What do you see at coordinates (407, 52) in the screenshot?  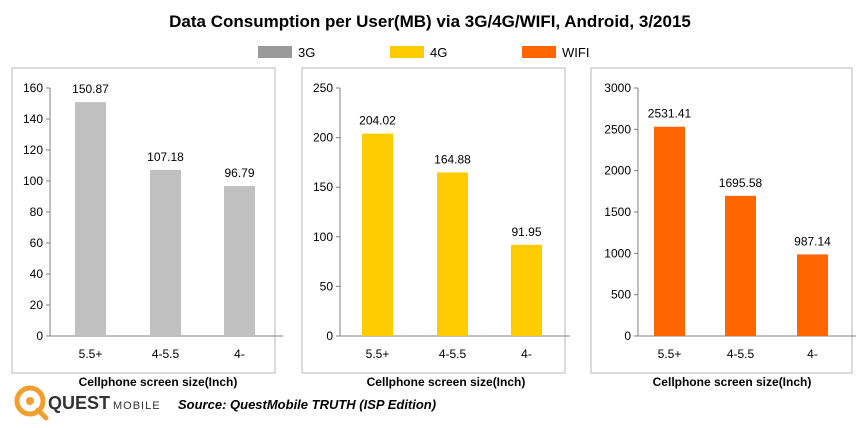 I see `legend-swatch-4g` at bounding box center [407, 52].